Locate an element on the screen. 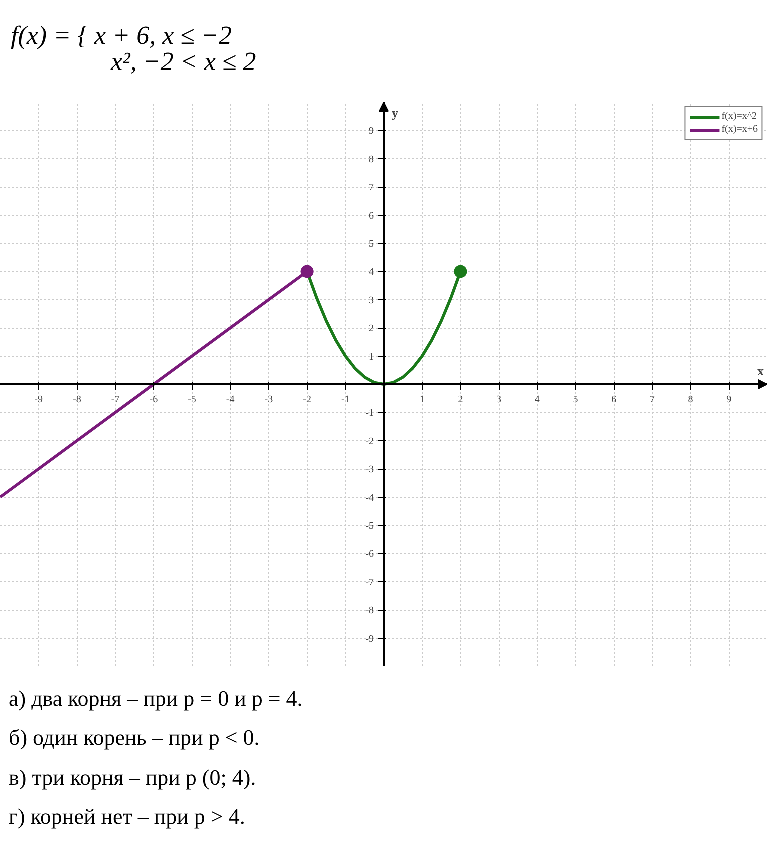 This screenshot has width=767, height=855. y-tick-label: -2 is located at coordinates (370, 442).